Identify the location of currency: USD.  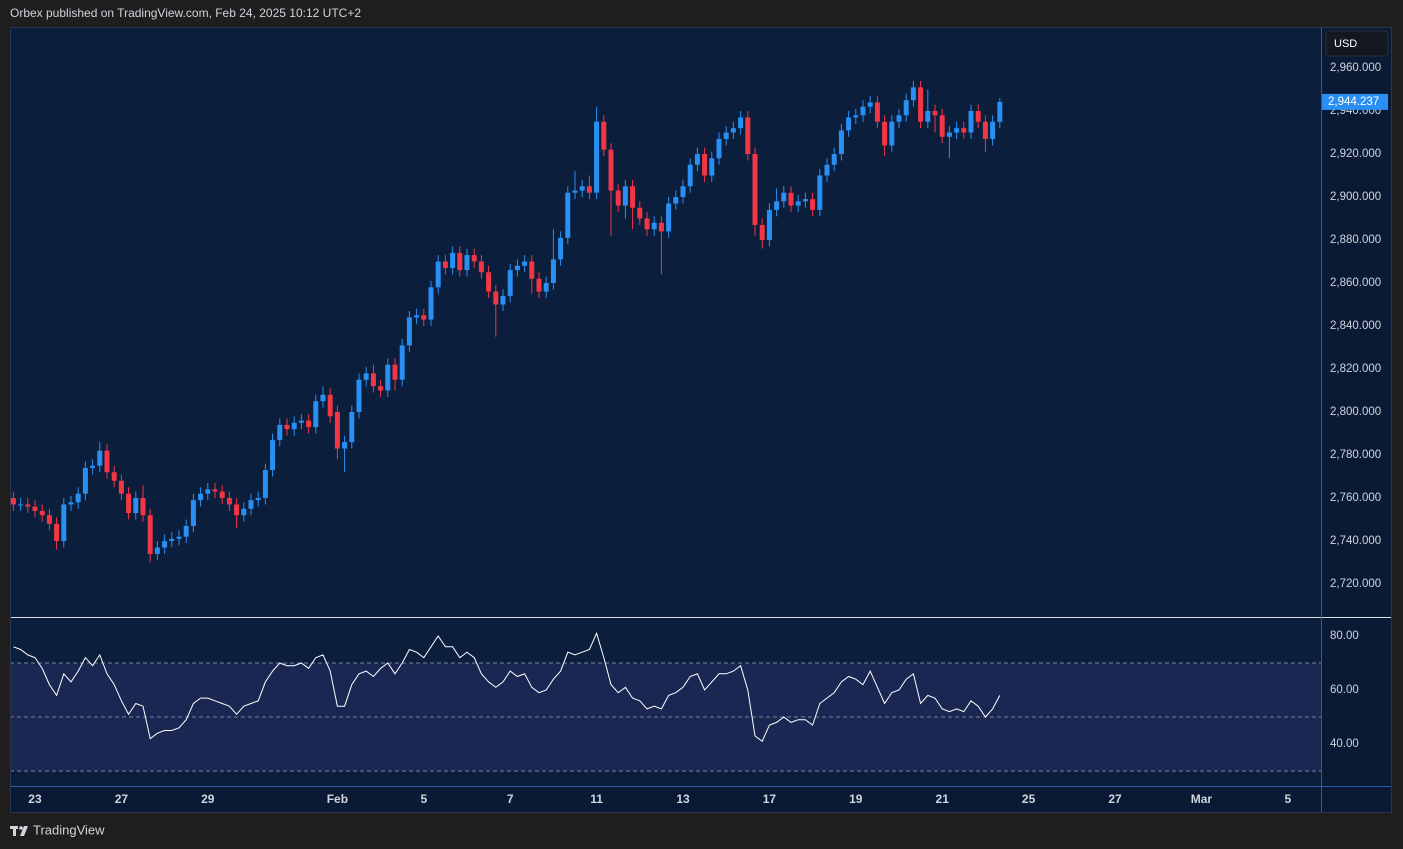
(1345, 44).